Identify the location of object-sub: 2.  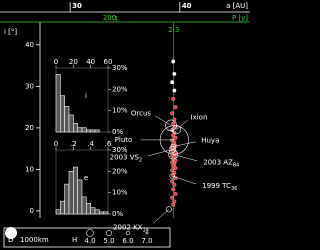
(140, 160).